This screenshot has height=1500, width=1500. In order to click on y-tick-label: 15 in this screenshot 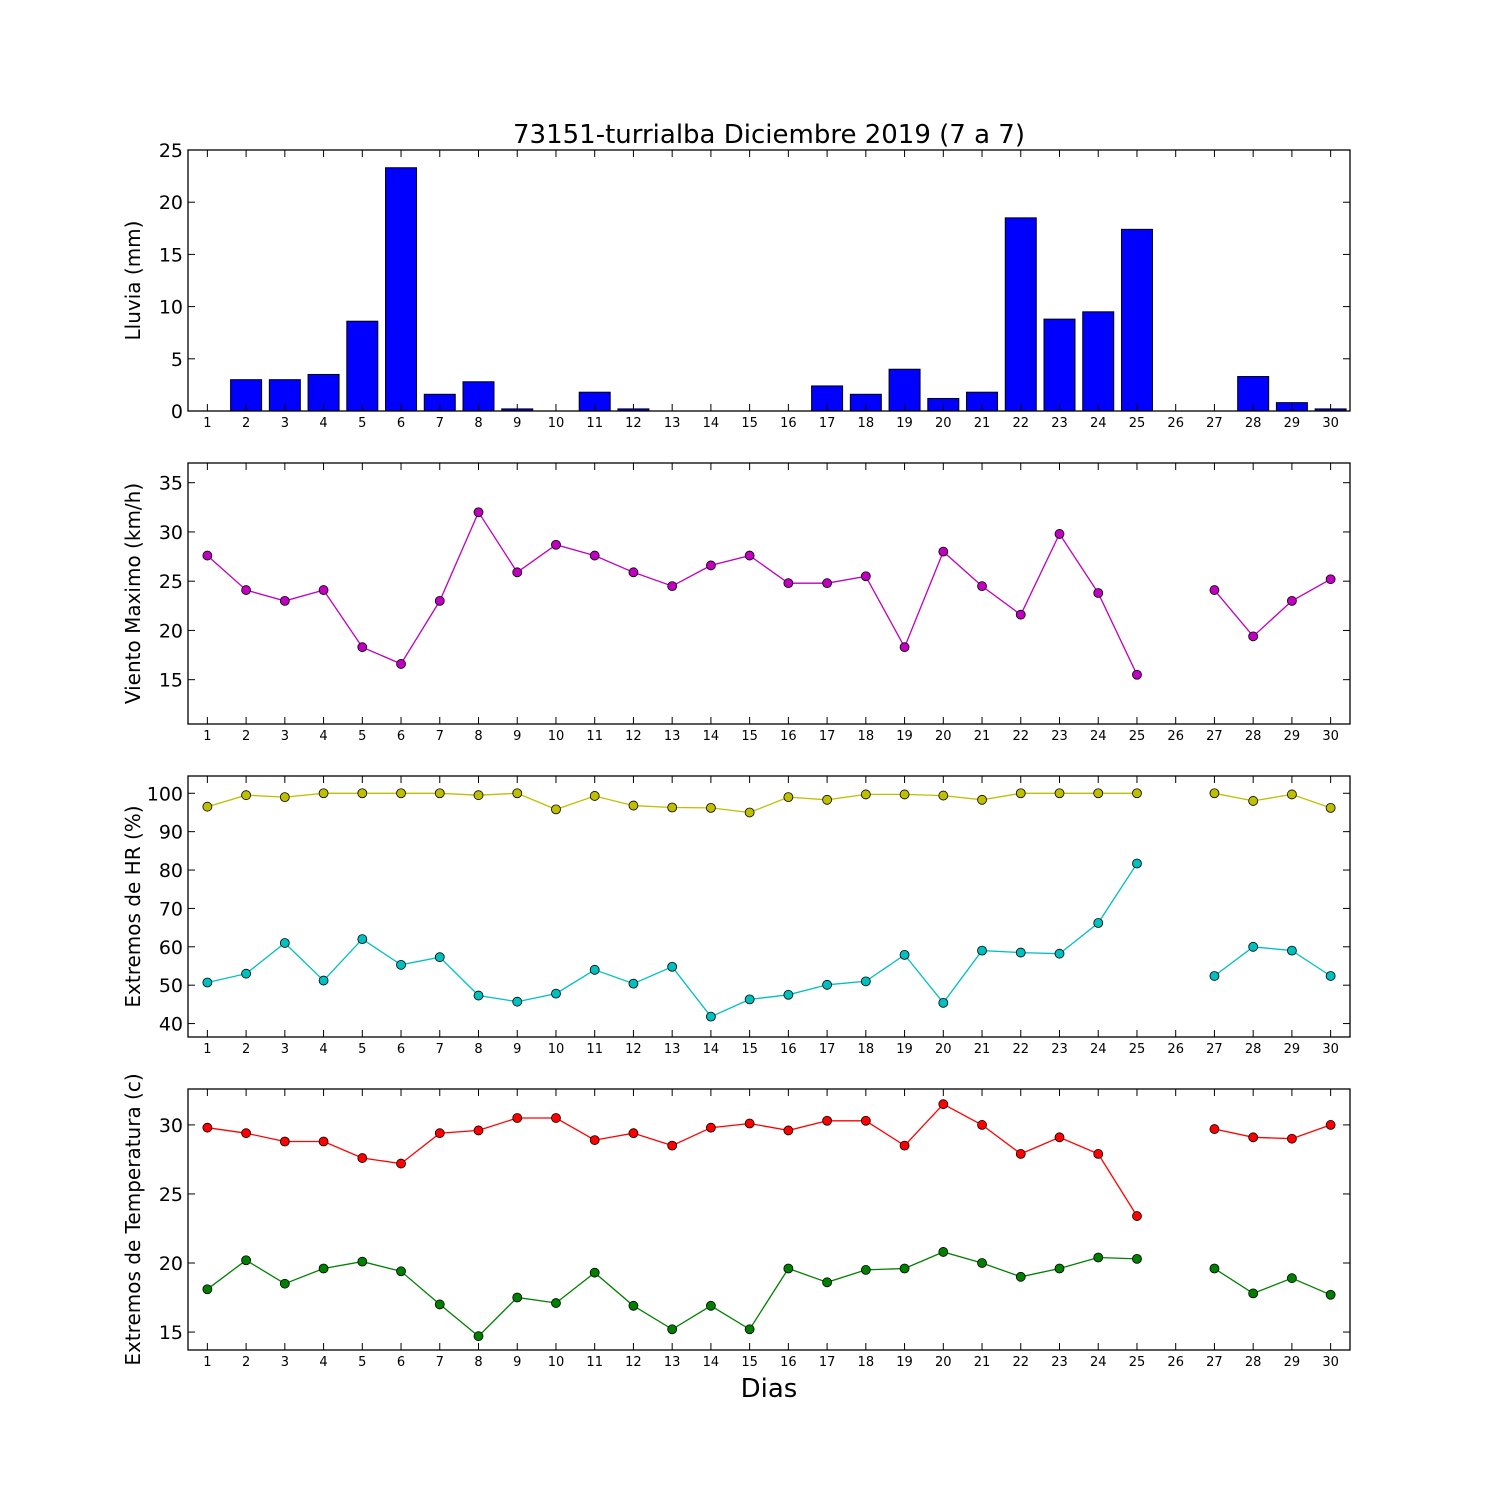, I will do `click(171, 681)`.